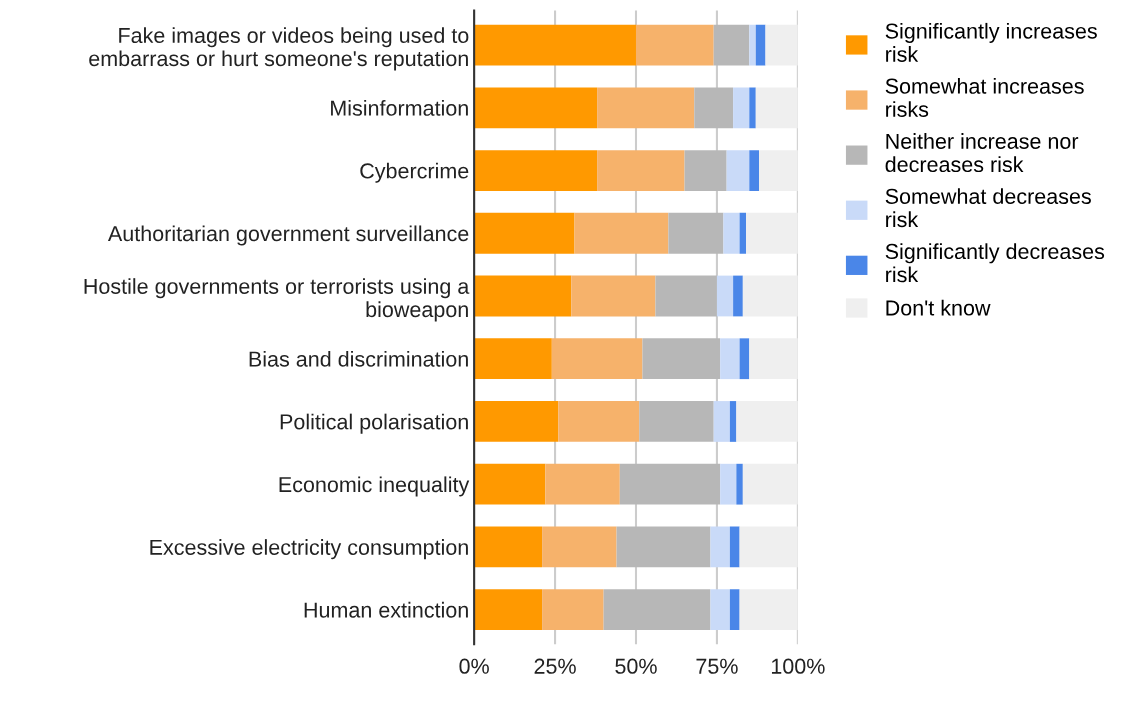 This screenshot has height=704, width=1148. I want to click on y-tick-label: Hostile governments or terrorists using a bioweapon, so click(277, 300).